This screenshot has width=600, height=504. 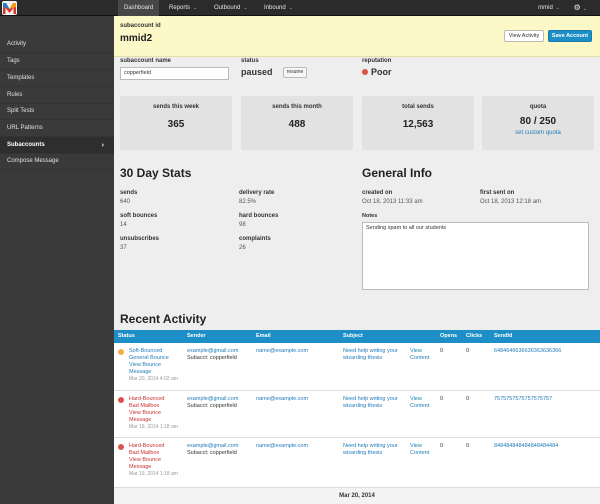 What do you see at coordinates (392, 202) in the screenshot?
I see `created-on-value: Oct 18, 2013 11:33 am` at bounding box center [392, 202].